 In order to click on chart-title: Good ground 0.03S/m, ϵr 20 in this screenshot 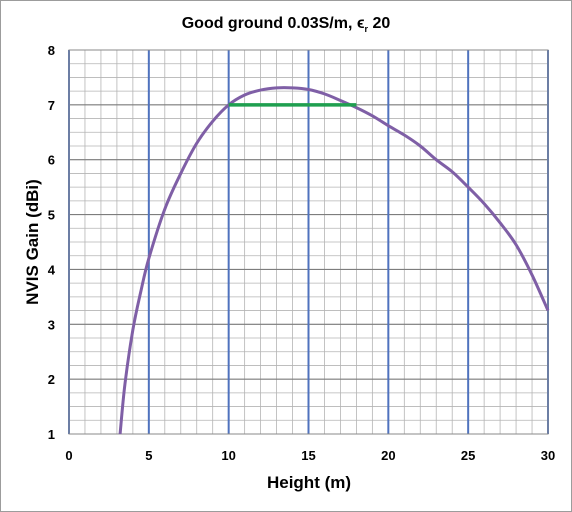, I will do `click(286, 24)`.